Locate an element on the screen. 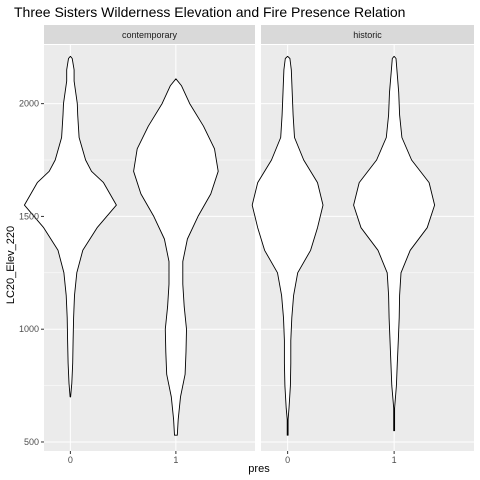  y-axis: 500 1000 1500 2000 is located at coordinates (31, 273).